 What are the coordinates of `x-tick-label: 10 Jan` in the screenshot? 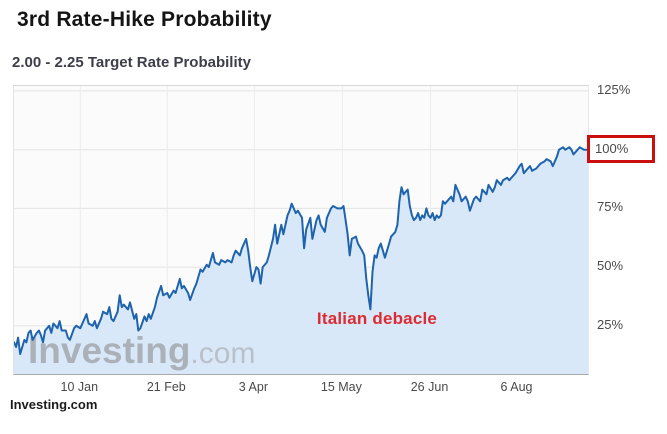 It's located at (79, 387).